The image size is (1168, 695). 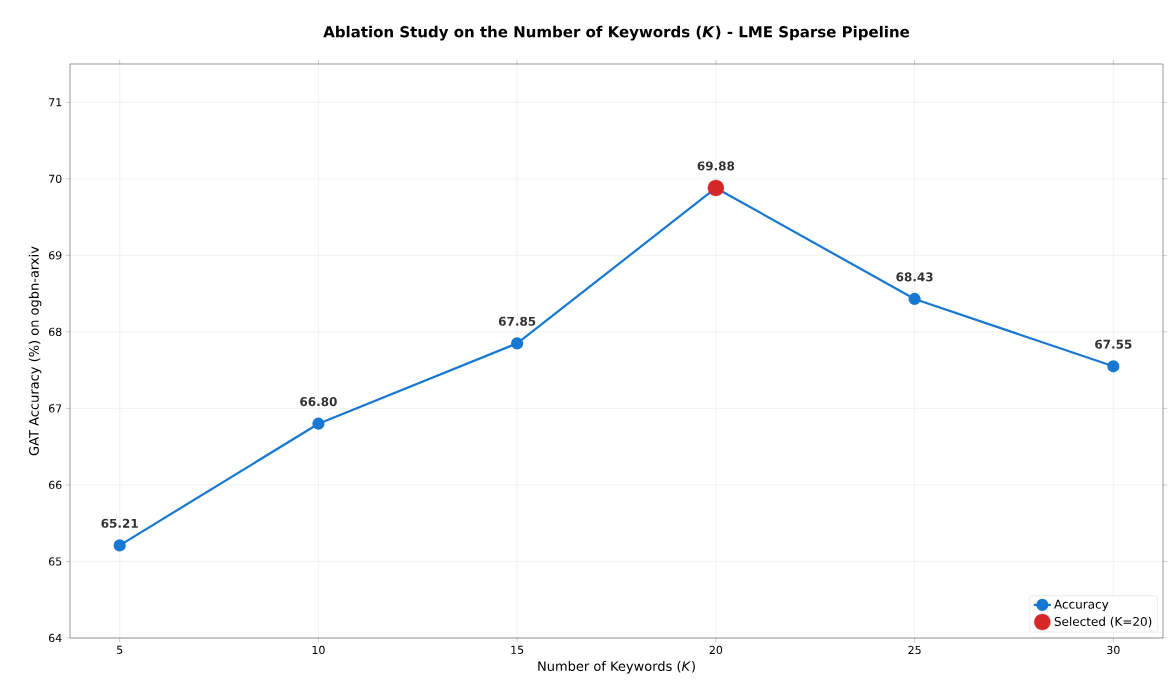 What do you see at coordinates (1113, 344) in the screenshot?
I see `data-label: 67.55` at bounding box center [1113, 344].